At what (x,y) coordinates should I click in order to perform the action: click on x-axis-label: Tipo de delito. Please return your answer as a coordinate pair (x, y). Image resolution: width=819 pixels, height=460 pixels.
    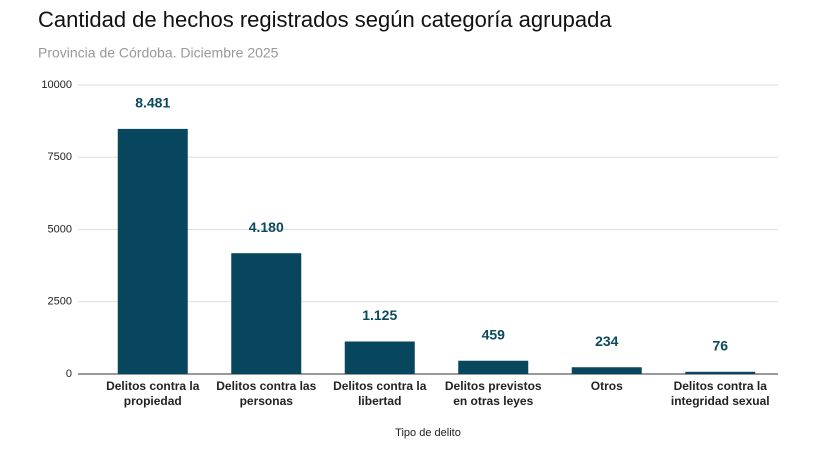
    Looking at the image, I should click on (428, 433).